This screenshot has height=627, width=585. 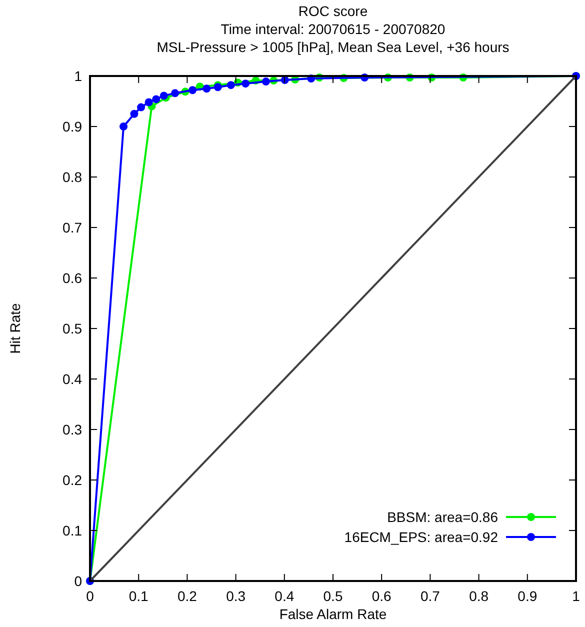 What do you see at coordinates (72, 228) in the screenshot?
I see `y-tick-label: 0.7` at bounding box center [72, 228].